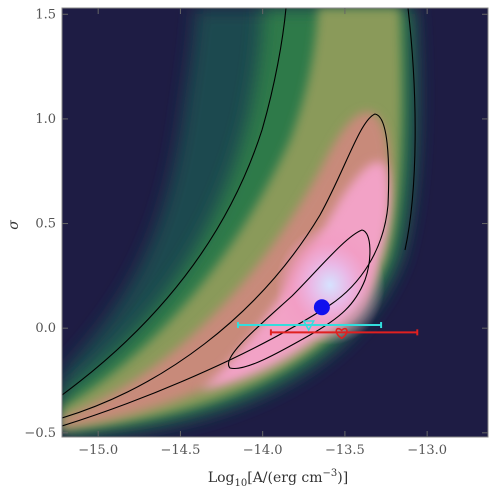 The width and height of the screenshot is (500, 490). Describe the element at coordinates (345, 450) in the screenshot. I see `x-tick-label: −13.5` at that location.